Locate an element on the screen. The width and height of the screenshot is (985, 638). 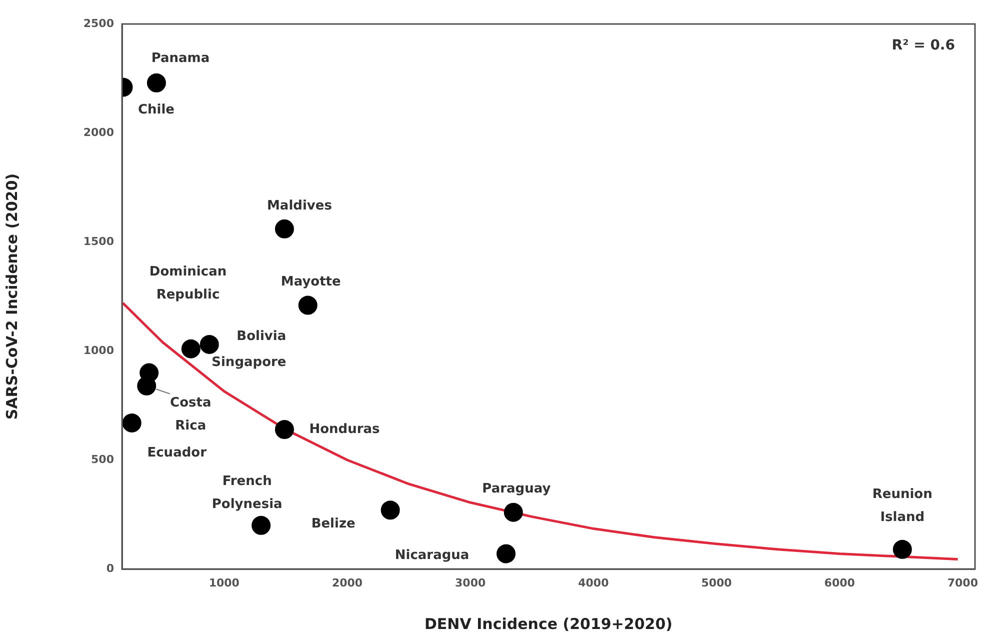
annotation: Paraguay is located at coordinates (517, 489).